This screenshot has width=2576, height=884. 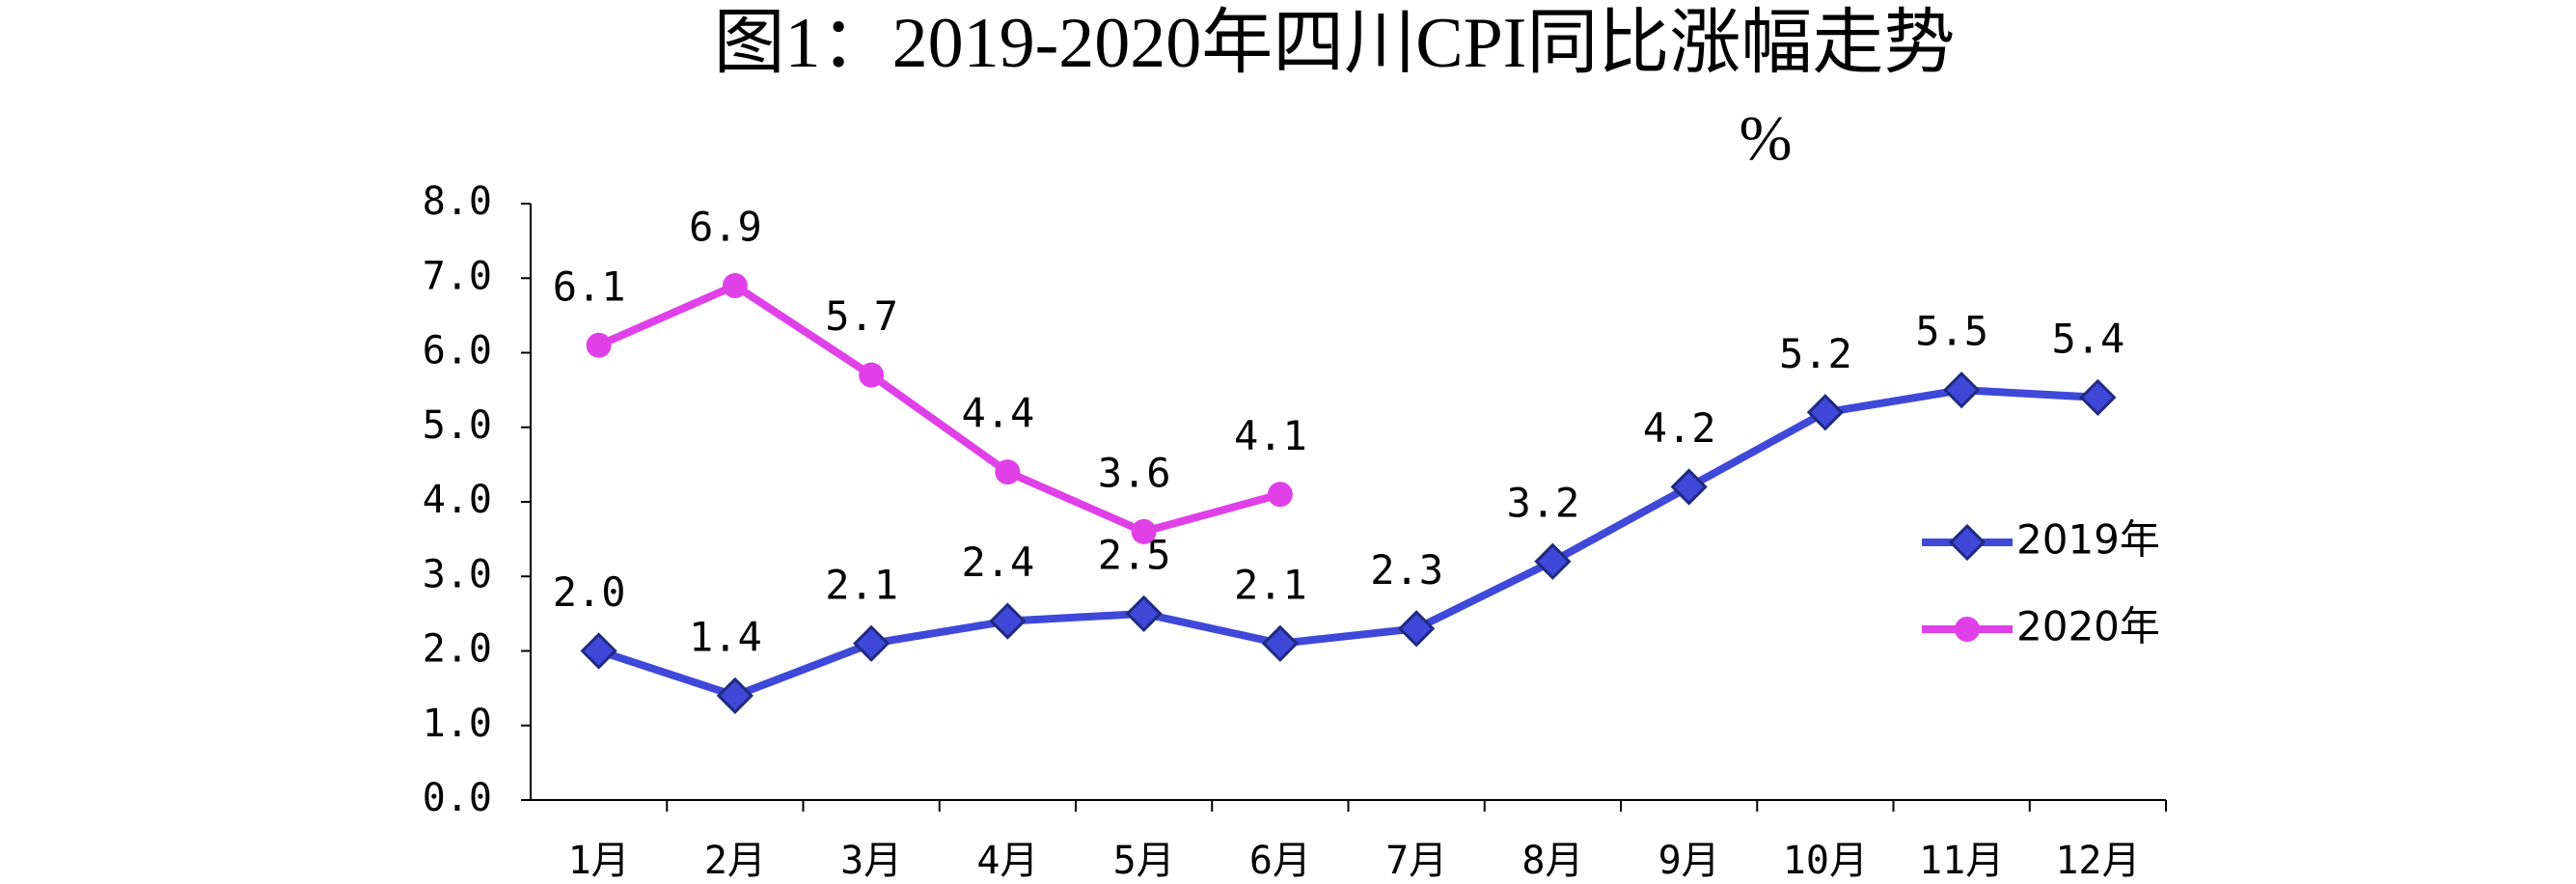 What do you see at coordinates (939, 409) in the screenshot?
I see `series-line` at bounding box center [939, 409].